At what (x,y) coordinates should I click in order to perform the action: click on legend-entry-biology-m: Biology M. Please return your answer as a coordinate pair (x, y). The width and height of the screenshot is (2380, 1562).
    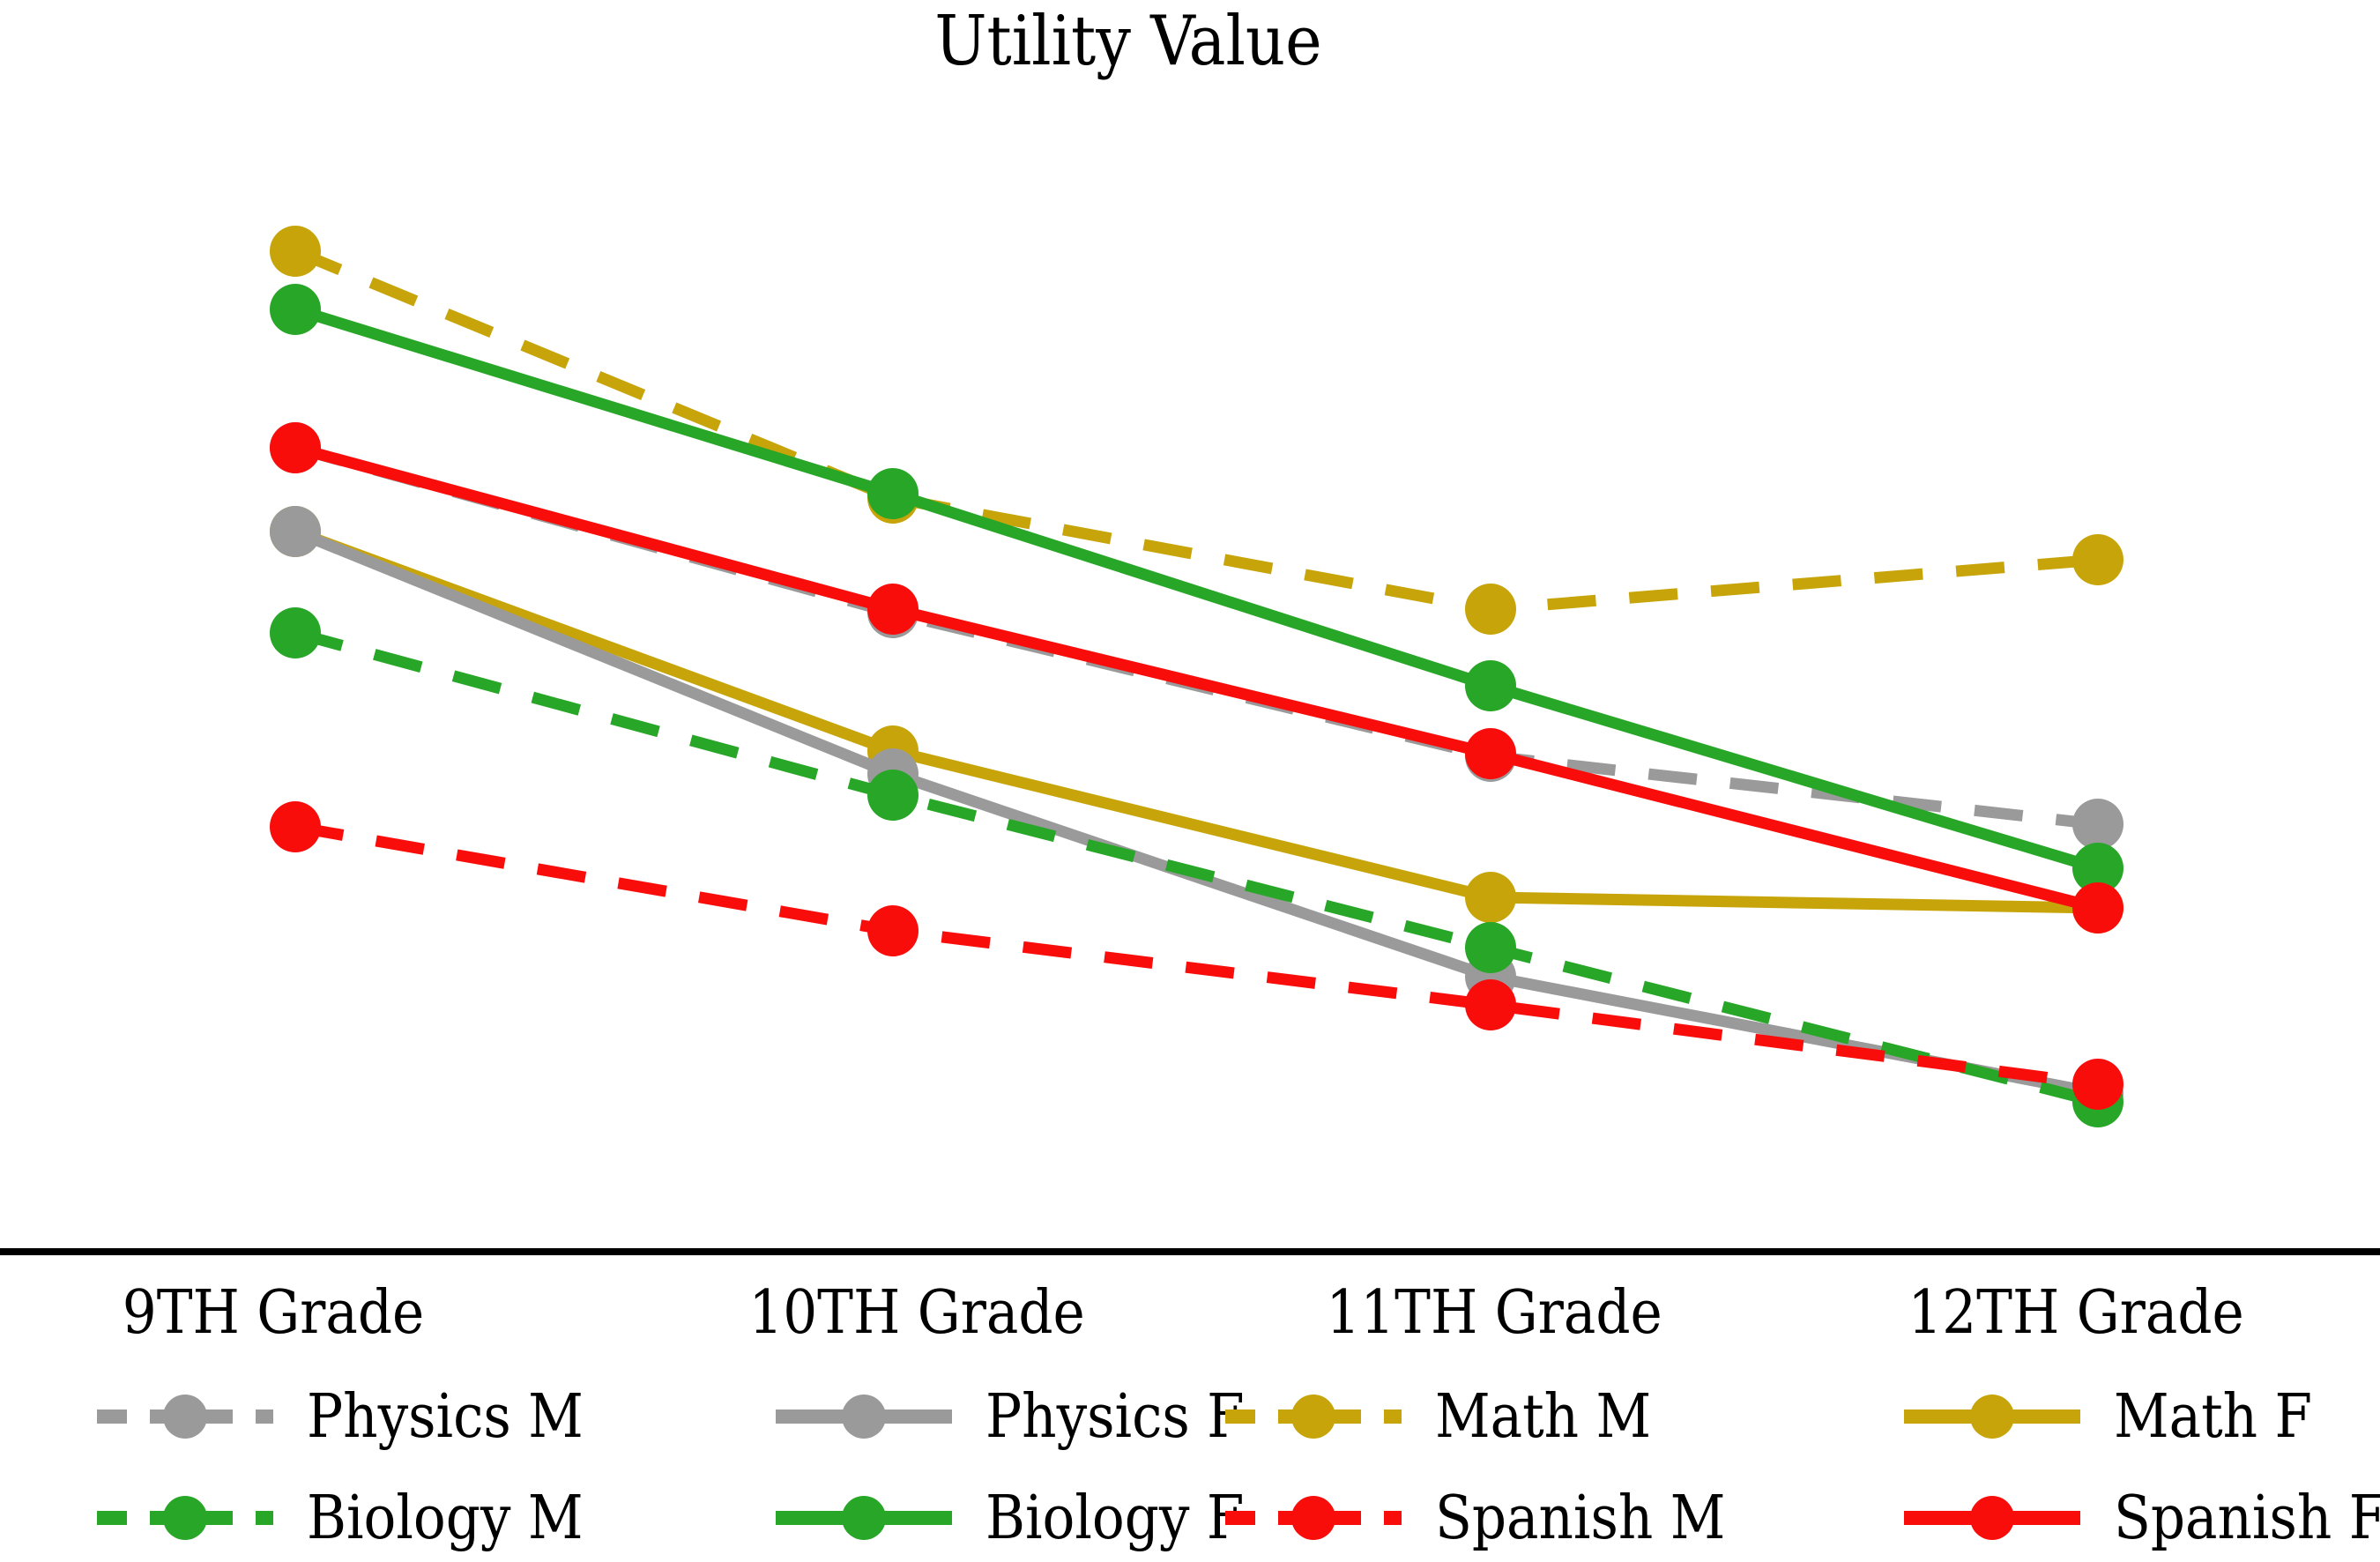
    Looking at the image, I should click on (340, 1517).